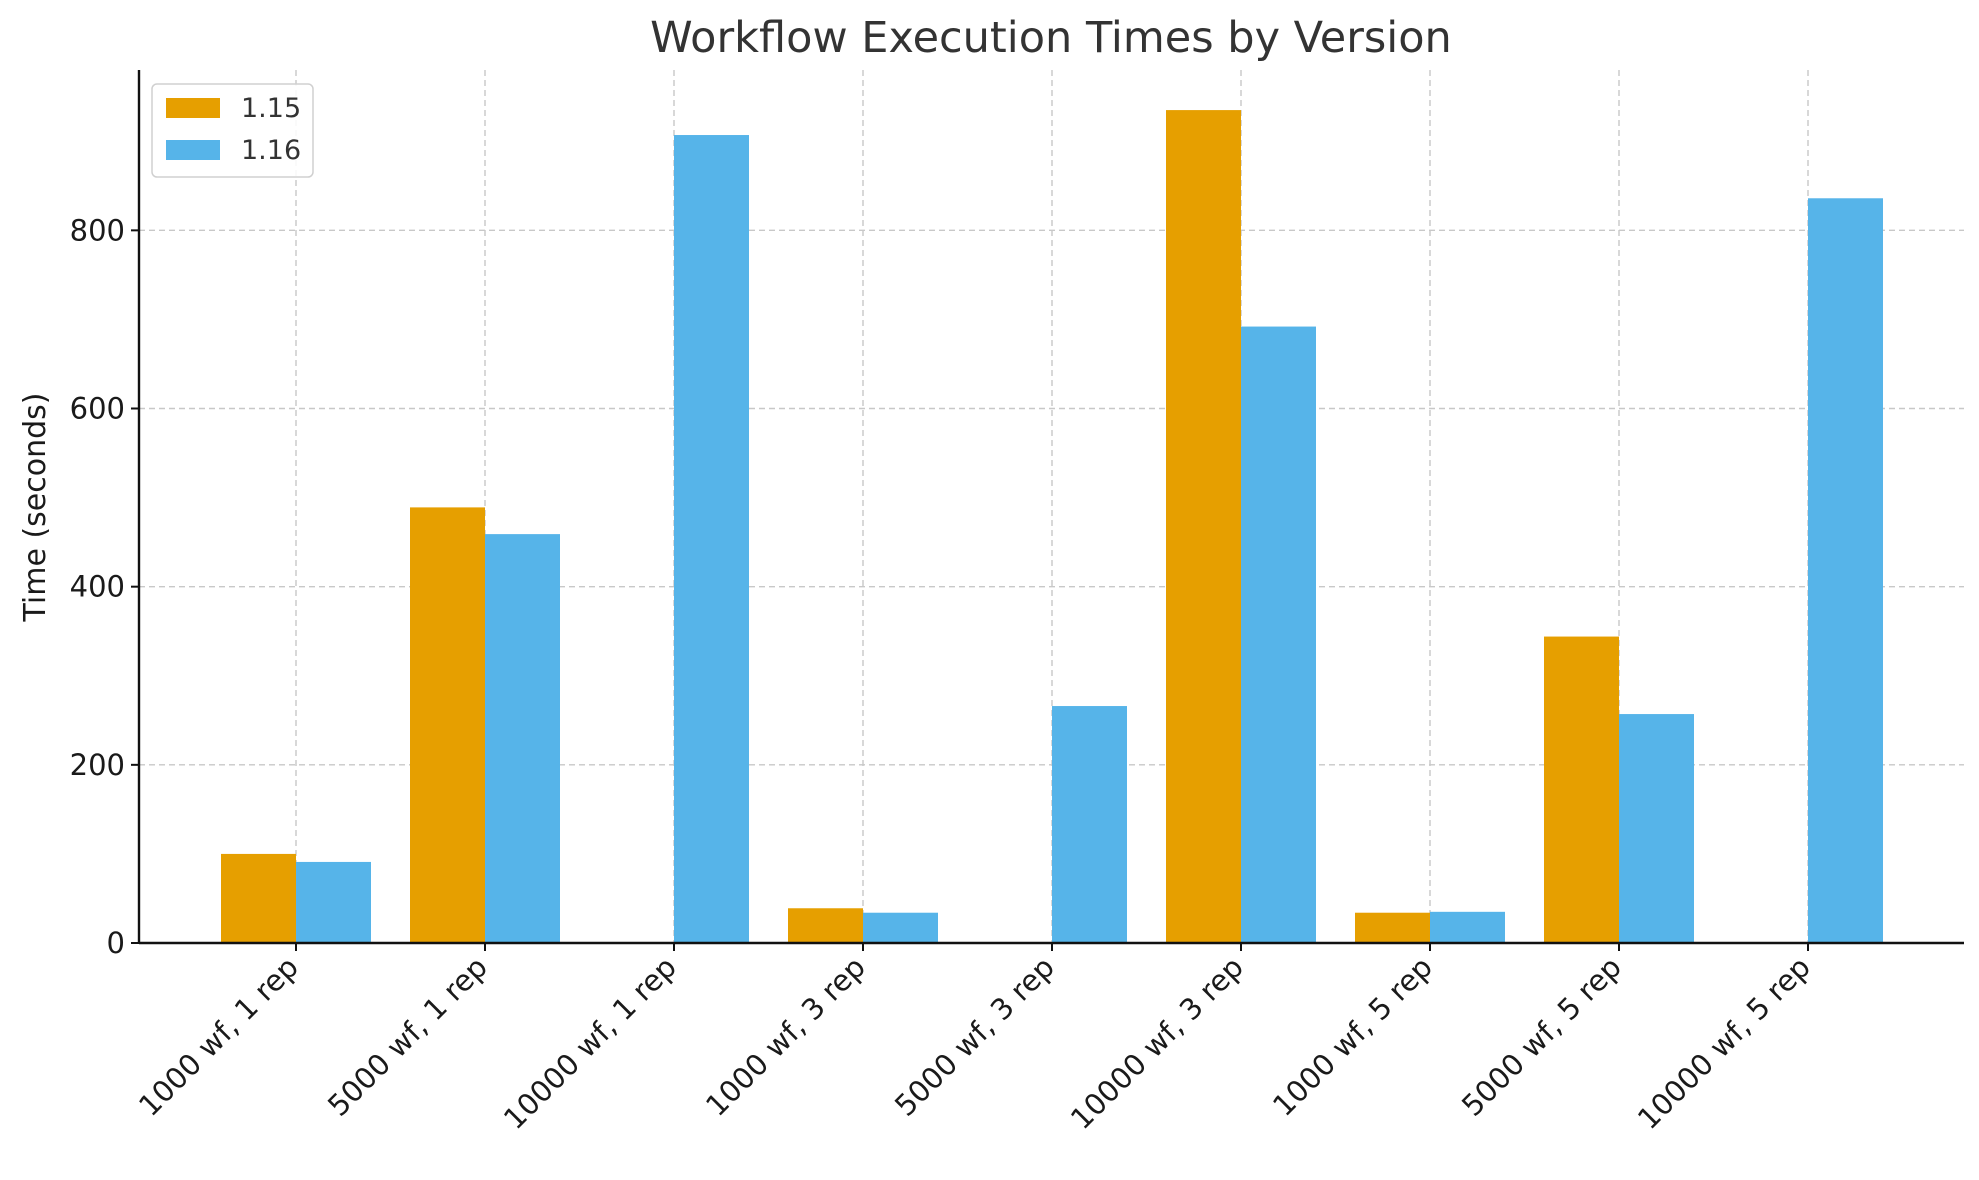 This screenshot has width=1979, height=1180. I want to click on y-tick-label: 400, so click(97, 587).